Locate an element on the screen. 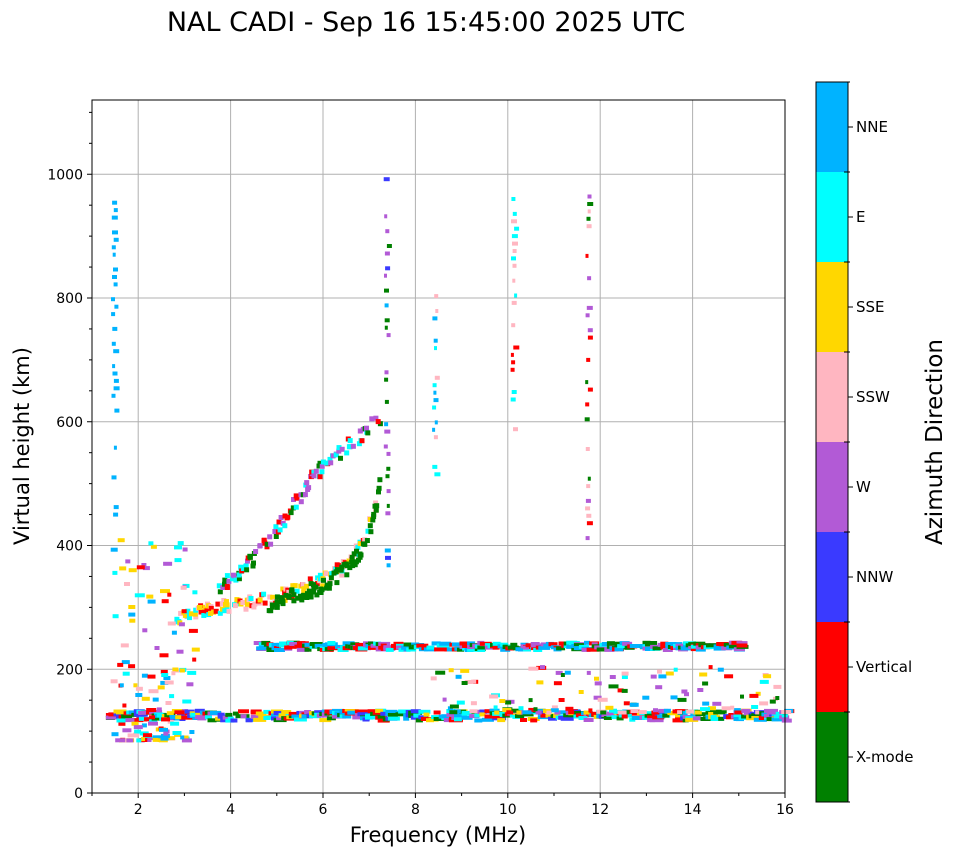 Image resolution: width=958 pixels, height=857 pixels. chart-title: NAL CADI - Sep 16 15:45:00 2025 UTC is located at coordinates (426, 22).